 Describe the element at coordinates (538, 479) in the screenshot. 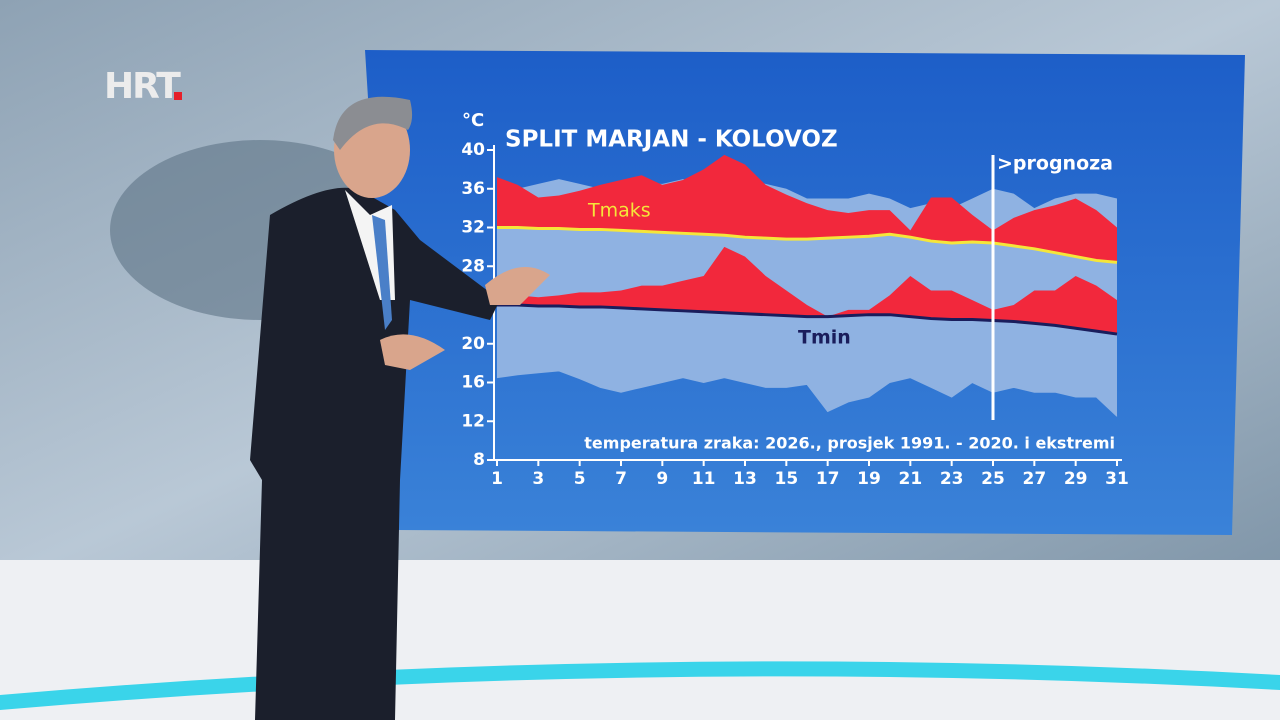

I see `x-tick-label: 3` at that location.